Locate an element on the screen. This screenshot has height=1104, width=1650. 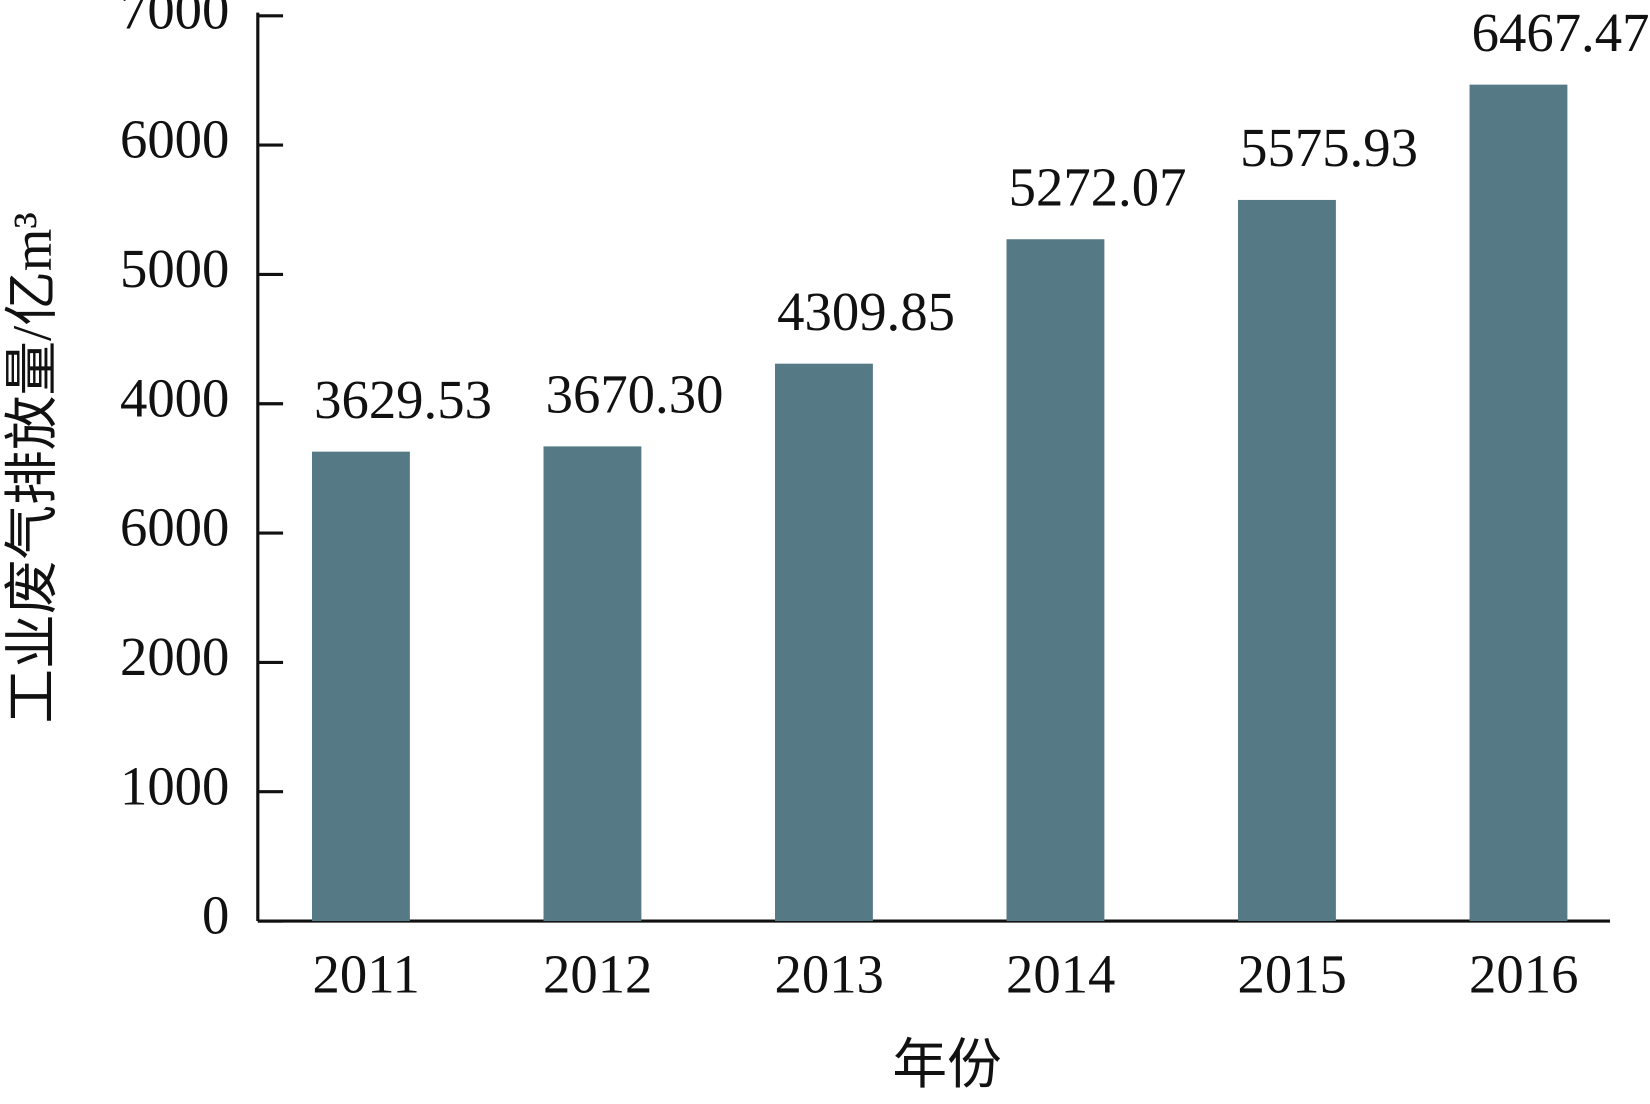
data-label: 5575.93 is located at coordinates (1329, 147).